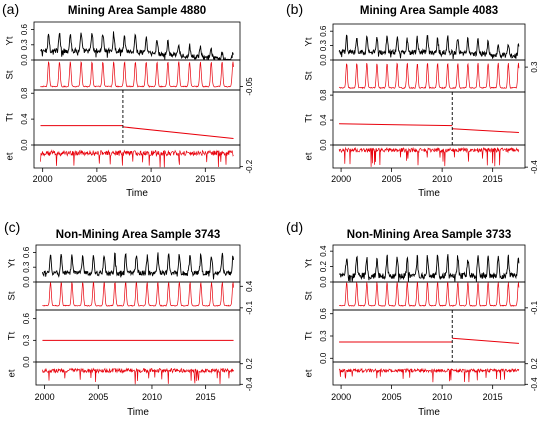 Image resolution: width=550 pixels, height=427 pixels. I want to click on panel-title: Non-Mining Area Sample 3743, so click(138, 235).